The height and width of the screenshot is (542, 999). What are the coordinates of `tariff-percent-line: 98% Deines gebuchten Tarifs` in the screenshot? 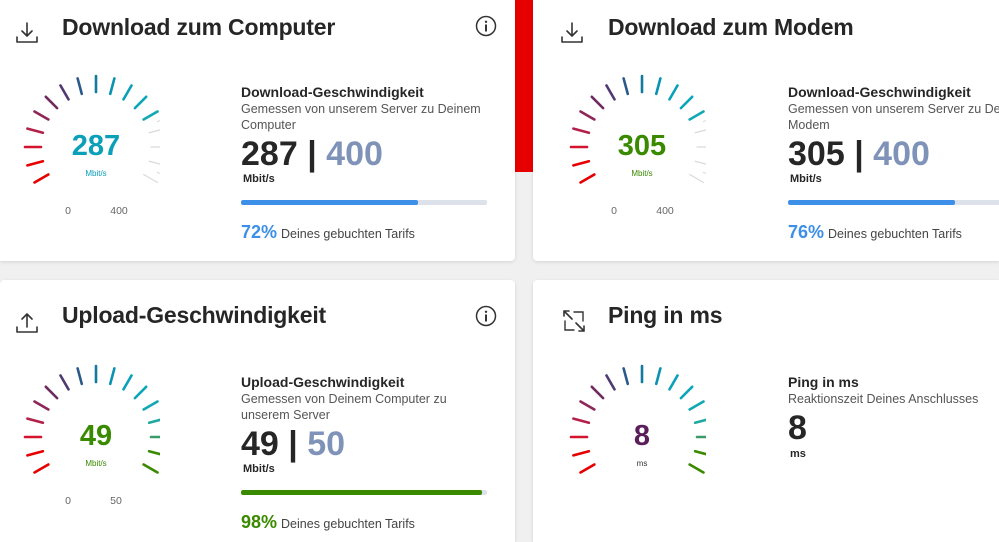 It's located at (328, 522).